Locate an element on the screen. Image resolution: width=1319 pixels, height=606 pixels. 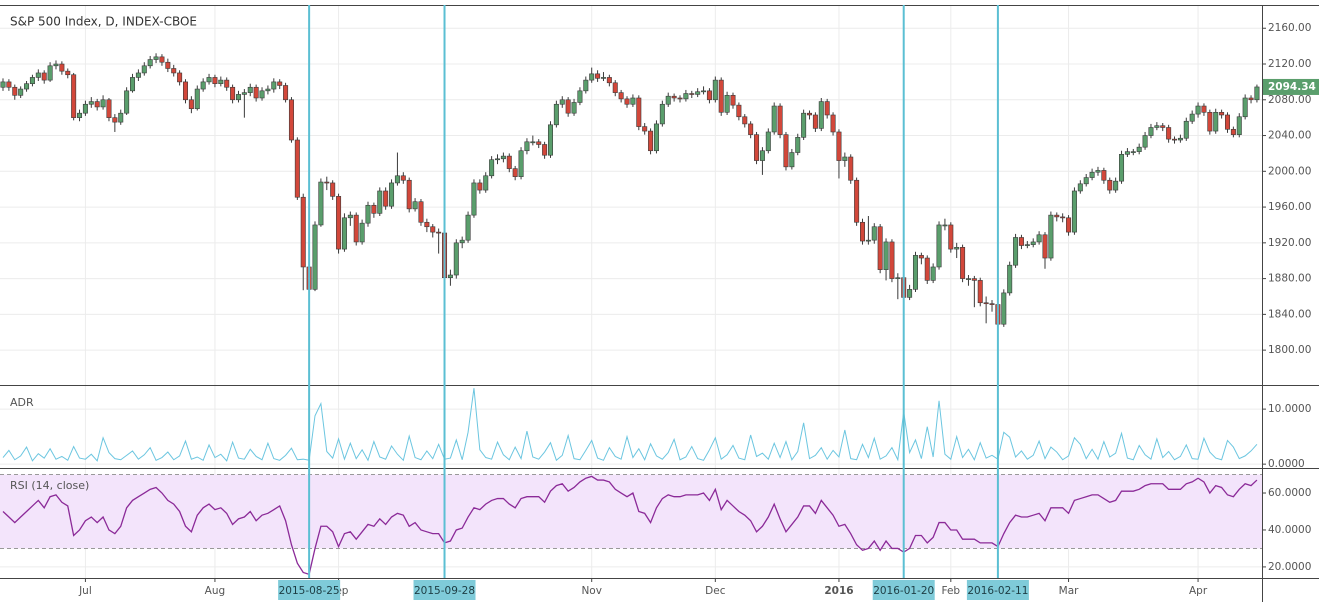
x-tick-label: Dec is located at coordinates (715, 591).